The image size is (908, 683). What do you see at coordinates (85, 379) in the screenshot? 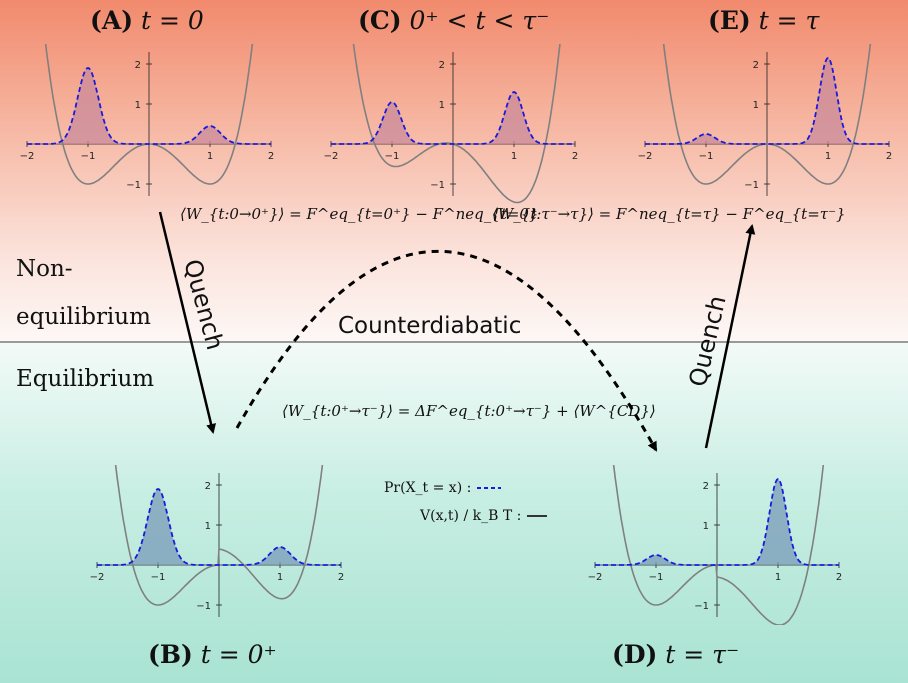
I see `equilibrium-label: Equilibrium` at bounding box center [85, 379].